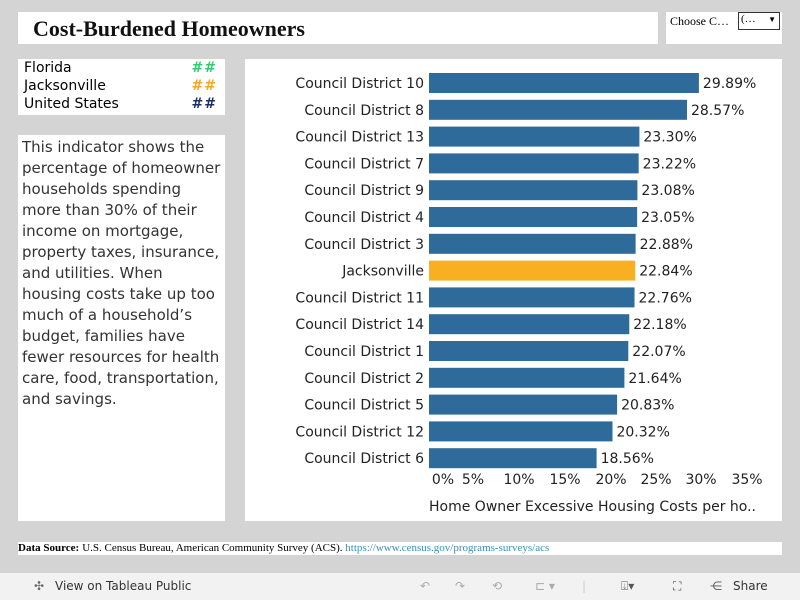  What do you see at coordinates (443, 480) in the screenshot?
I see `x-tick-label: 0%` at bounding box center [443, 480].